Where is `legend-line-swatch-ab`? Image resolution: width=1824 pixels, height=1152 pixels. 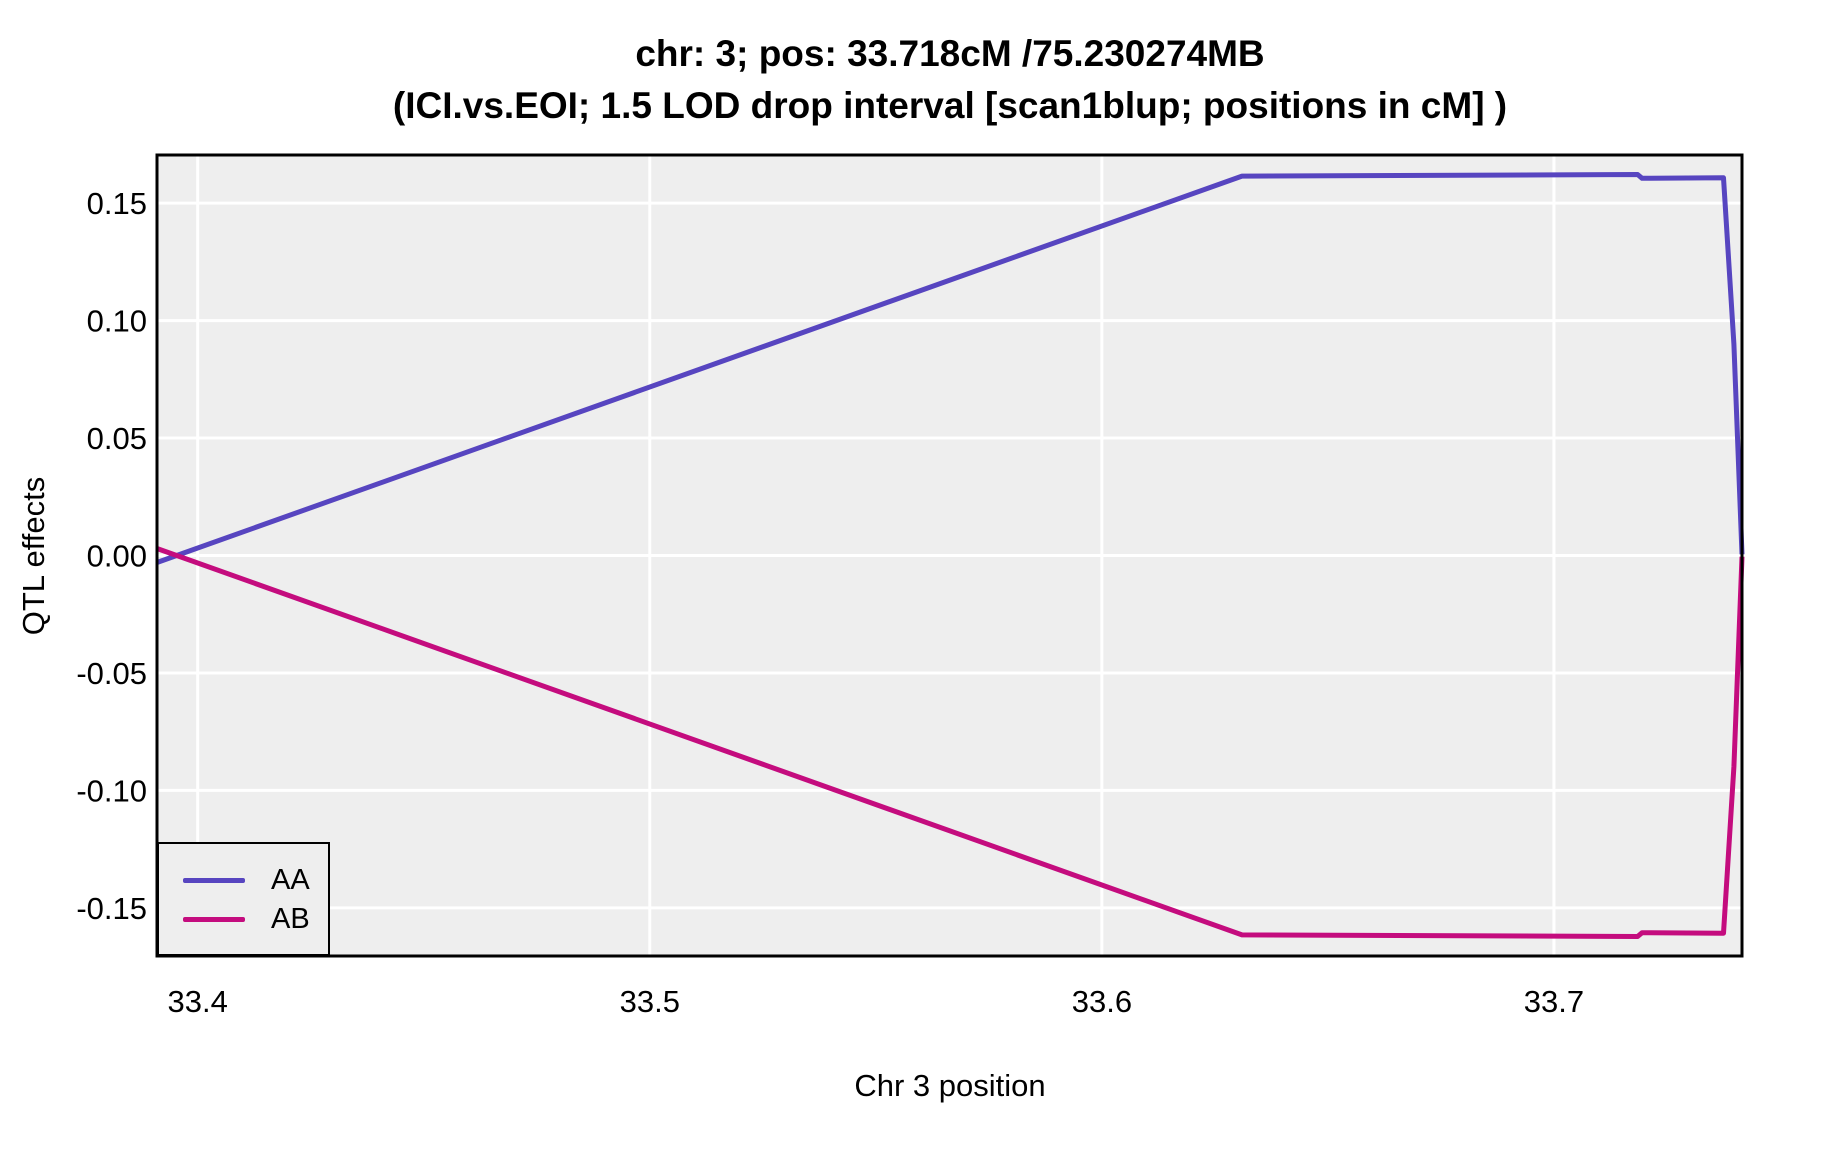 legend-line-swatch-ab is located at coordinates (214, 919).